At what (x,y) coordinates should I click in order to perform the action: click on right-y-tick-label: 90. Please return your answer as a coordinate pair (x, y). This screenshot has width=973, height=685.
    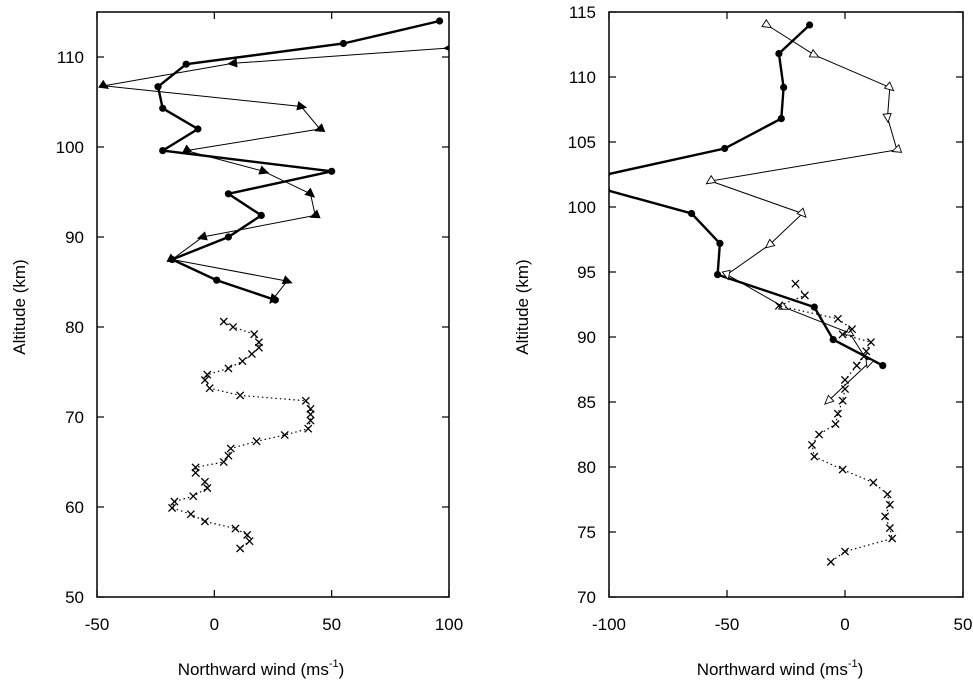
    Looking at the image, I should click on (586, 337).